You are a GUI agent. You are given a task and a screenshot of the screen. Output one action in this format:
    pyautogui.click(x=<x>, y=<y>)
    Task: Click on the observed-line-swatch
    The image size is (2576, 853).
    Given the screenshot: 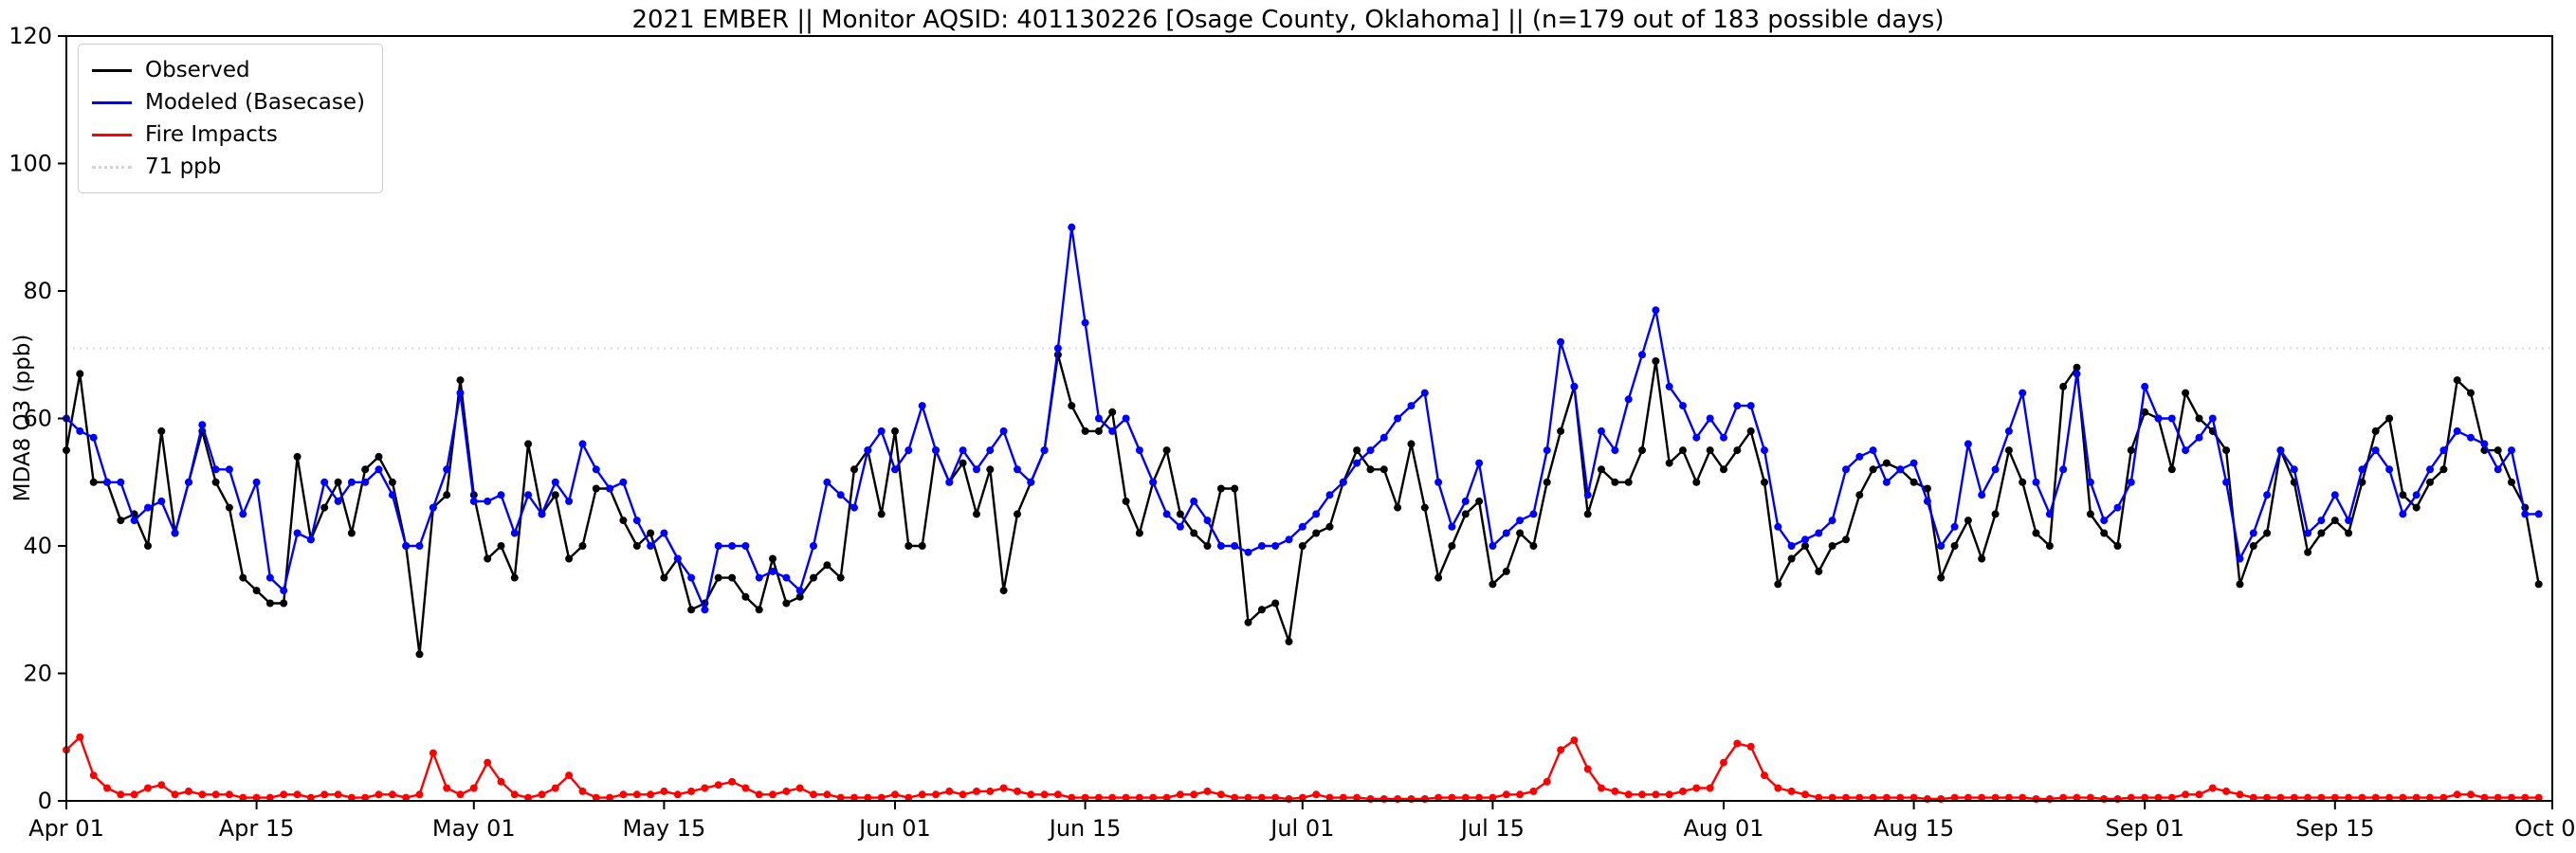 What is the action you would take?
    pyautogui.click(x=112, y=70)
    